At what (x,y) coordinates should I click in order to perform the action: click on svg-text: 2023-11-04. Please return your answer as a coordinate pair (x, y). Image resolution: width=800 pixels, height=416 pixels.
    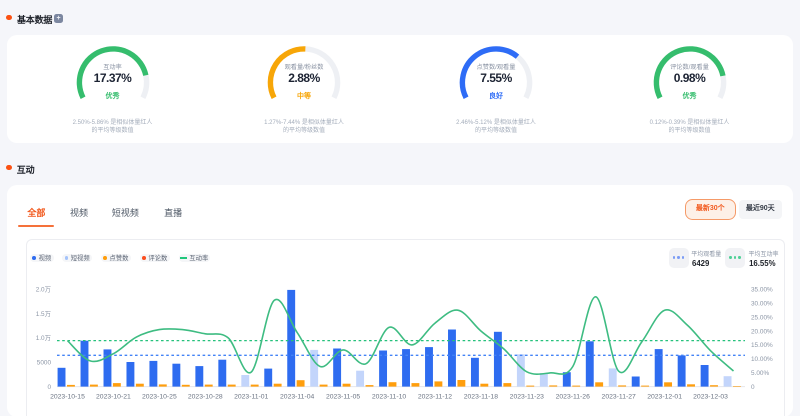
    Looking at the image, I should click on (297, 396).